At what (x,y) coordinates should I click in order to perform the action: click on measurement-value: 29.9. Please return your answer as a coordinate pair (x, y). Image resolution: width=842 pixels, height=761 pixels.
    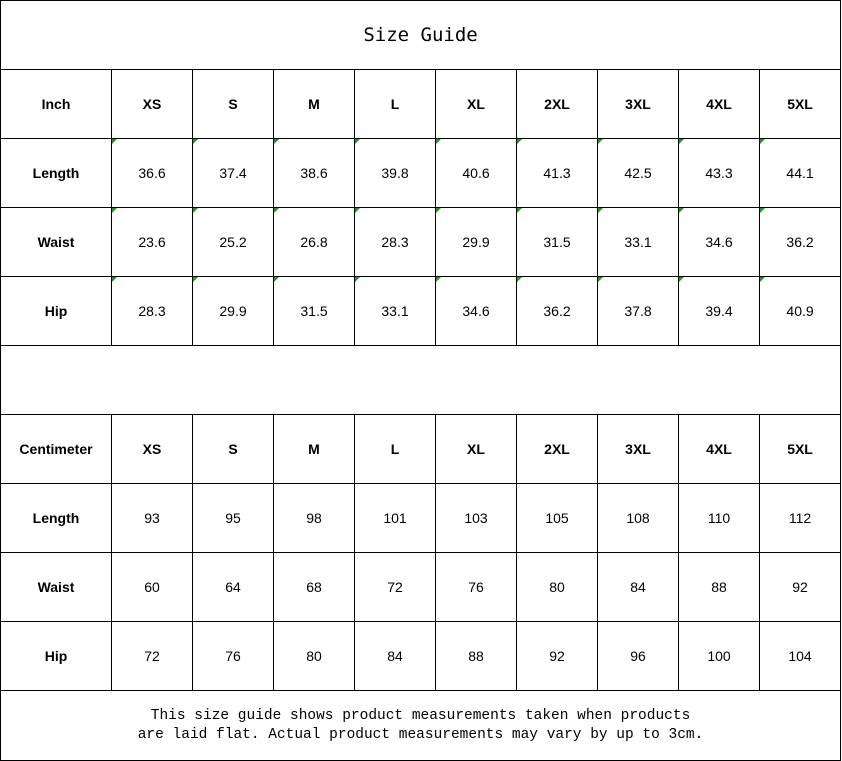
    Looking at the image, I should click on (233, 311).